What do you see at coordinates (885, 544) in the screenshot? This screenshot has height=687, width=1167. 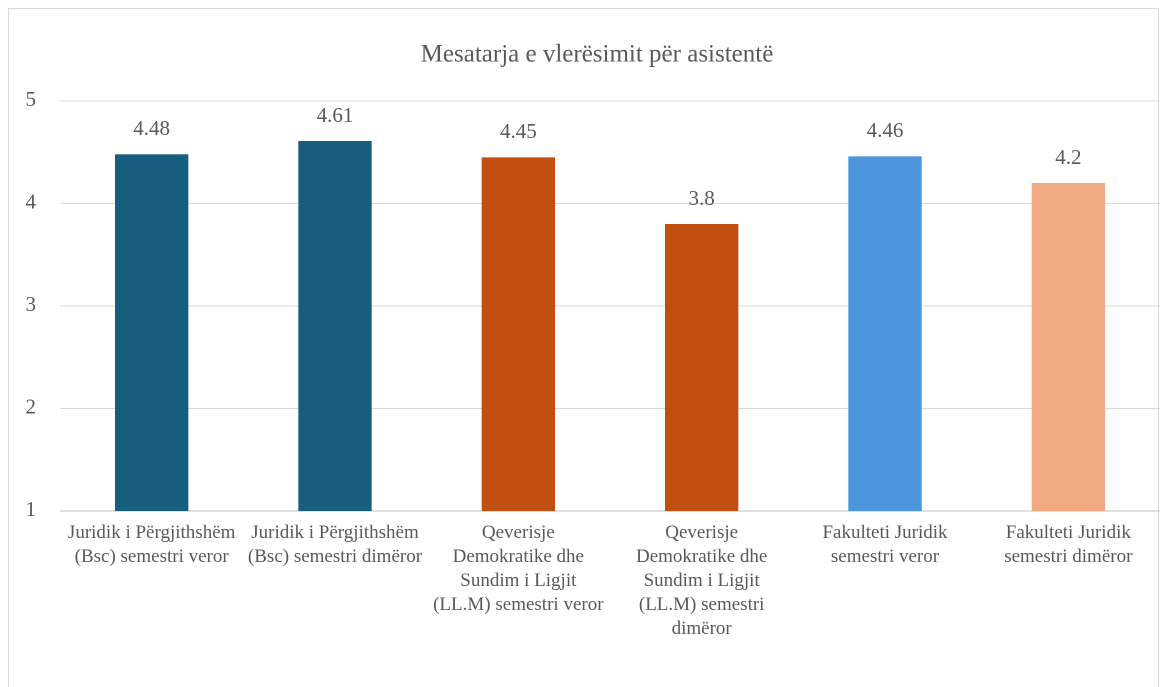 I see `x-tick-label: Fakulteti Juridik semestri veror` at bounding box center [885, 544].